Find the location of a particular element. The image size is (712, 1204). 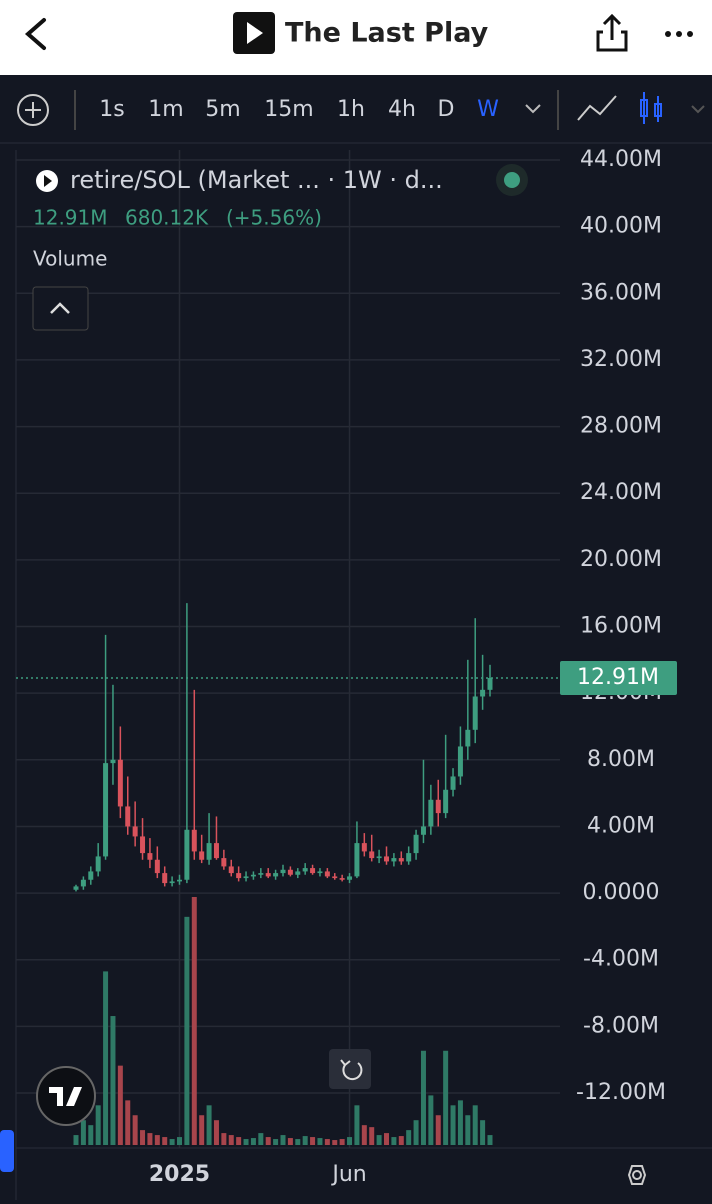

line-style-icon is located at coordinates (597, 108).